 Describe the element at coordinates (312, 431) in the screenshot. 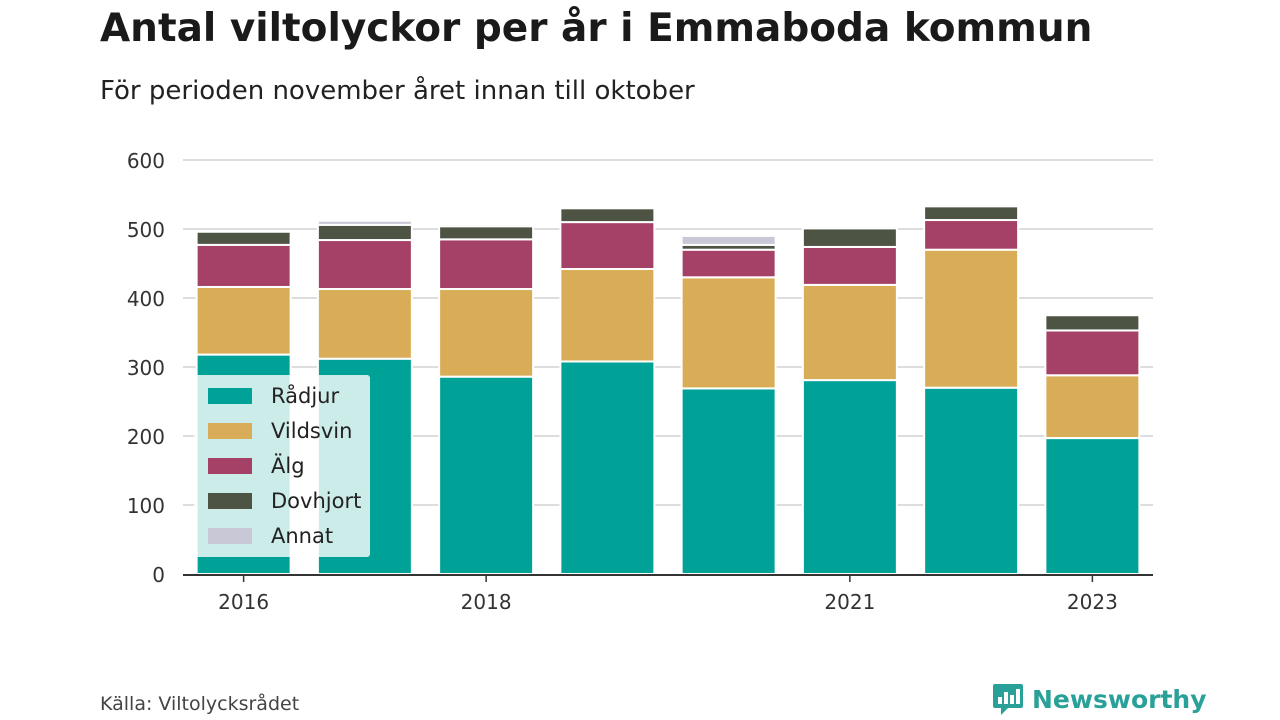

I see `legend-label: Vildsvin` at that location.